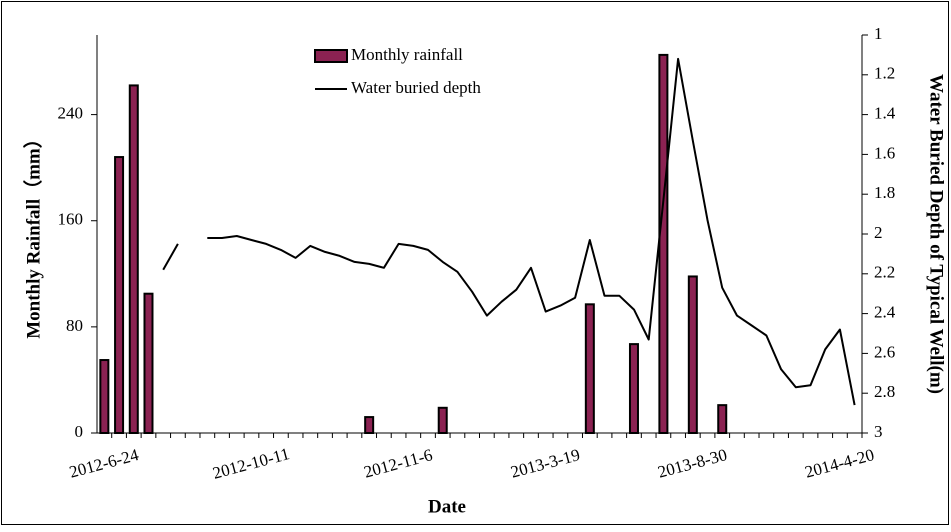 The height and width of the screenshot is (532, 951). Describe the element at coordinates (878, 33) in the screenshot. I see `y2-tick-label: 1` at that location.